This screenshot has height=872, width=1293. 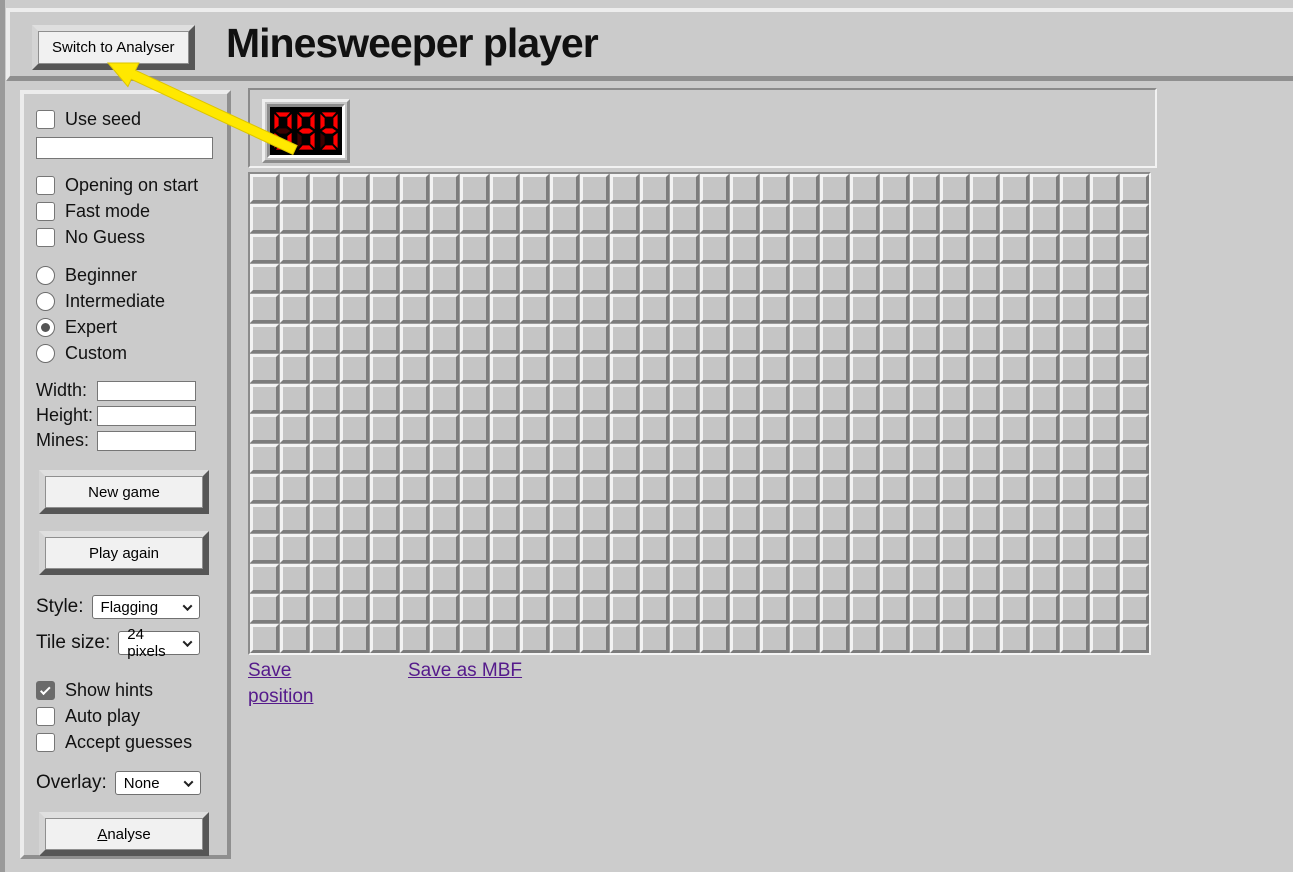 I want to click on custom-radio, so click(x=45, y=353).